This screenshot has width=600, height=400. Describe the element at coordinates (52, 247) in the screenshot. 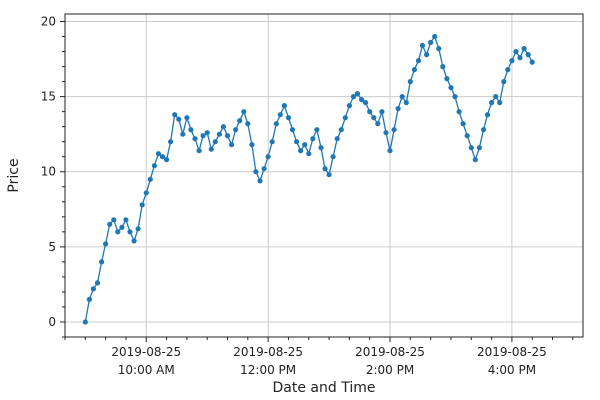

I see `y-tick-label: 5` at that location.